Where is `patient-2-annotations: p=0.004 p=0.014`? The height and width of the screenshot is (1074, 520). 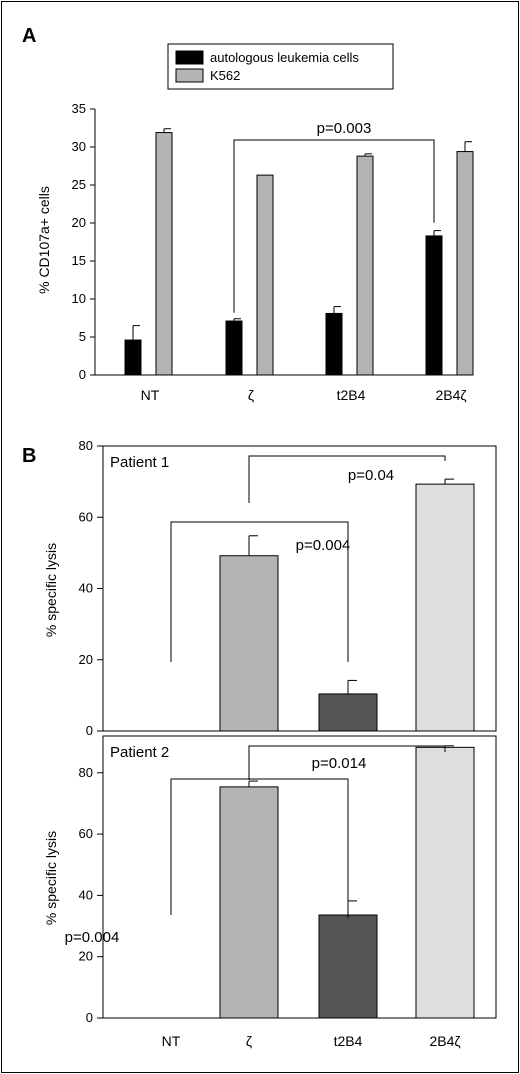
patient-2-annotations: p=0.004 p=0.014 is located at coordinates (255, 845).